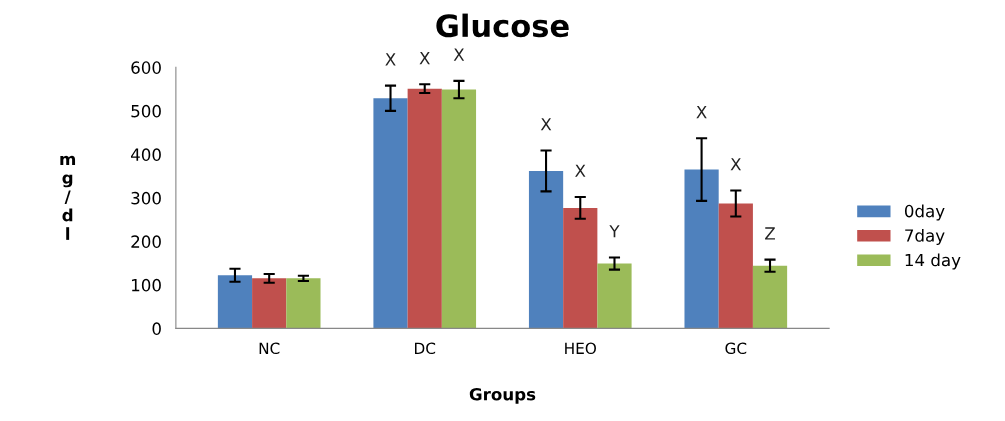 This screenshot has width=1005, height=421. Describe the element at coordinates (145, 154) in the screenshot. I see `y-tick-label: 400` at that location.